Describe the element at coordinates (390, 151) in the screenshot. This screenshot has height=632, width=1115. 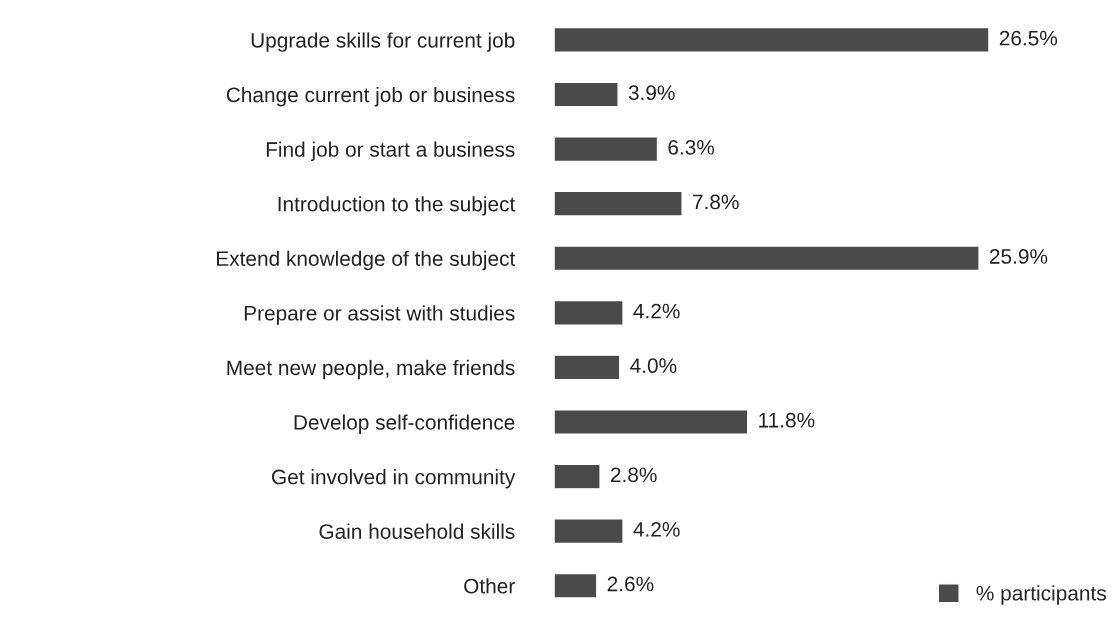
I see `y-tick-label: Find job or start a business` at that location.